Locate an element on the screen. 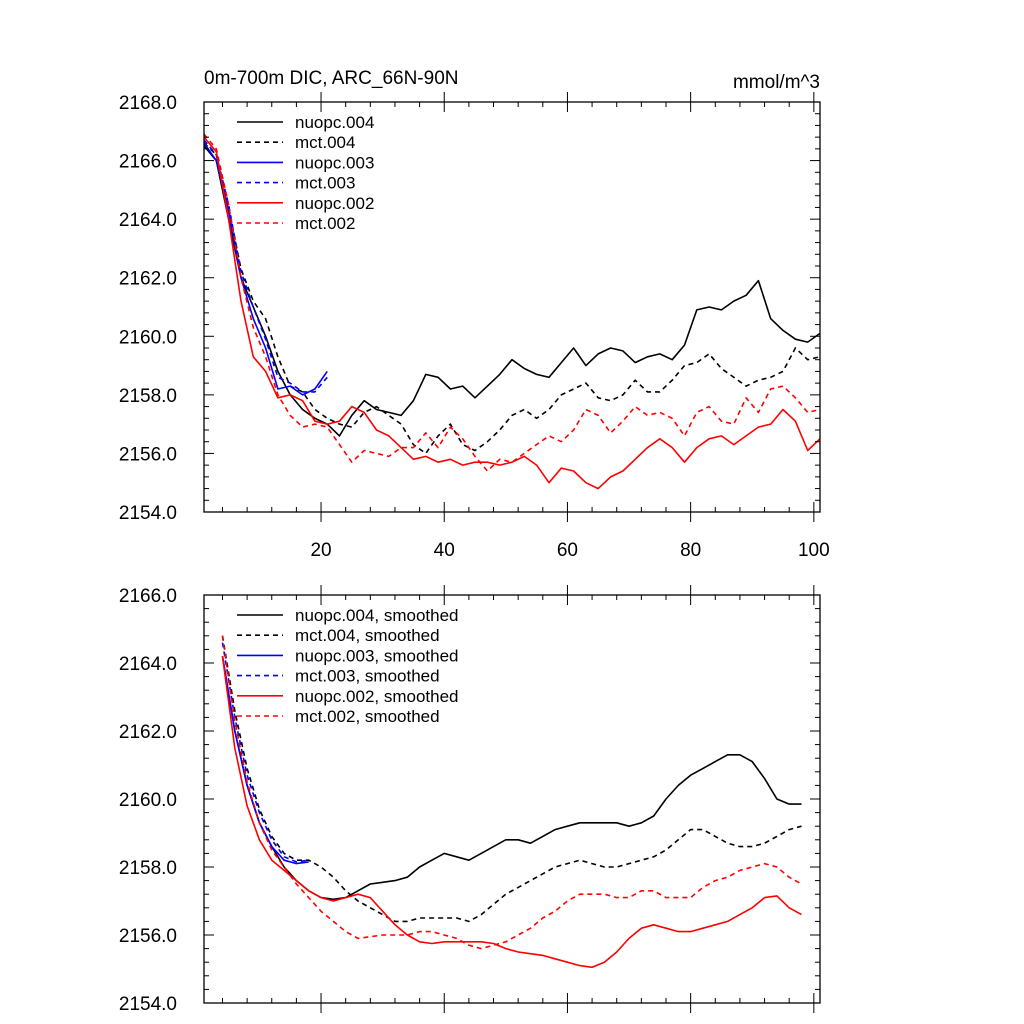 This screenshot has height=1024, width=1024. x-tick-label: 80 is located at coordinates (690, 550).